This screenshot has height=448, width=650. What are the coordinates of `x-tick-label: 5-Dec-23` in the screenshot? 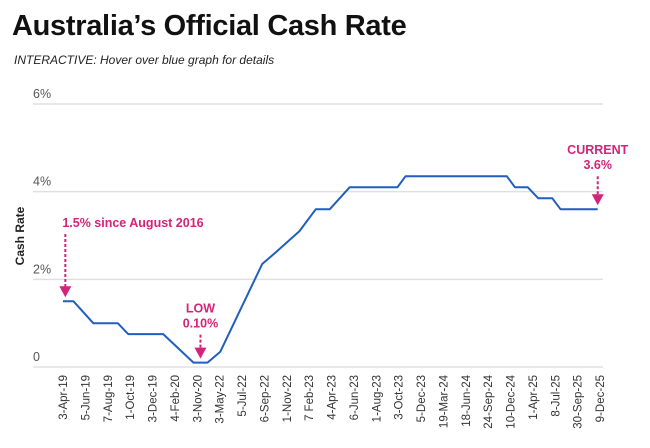 It's located at (422, 398).